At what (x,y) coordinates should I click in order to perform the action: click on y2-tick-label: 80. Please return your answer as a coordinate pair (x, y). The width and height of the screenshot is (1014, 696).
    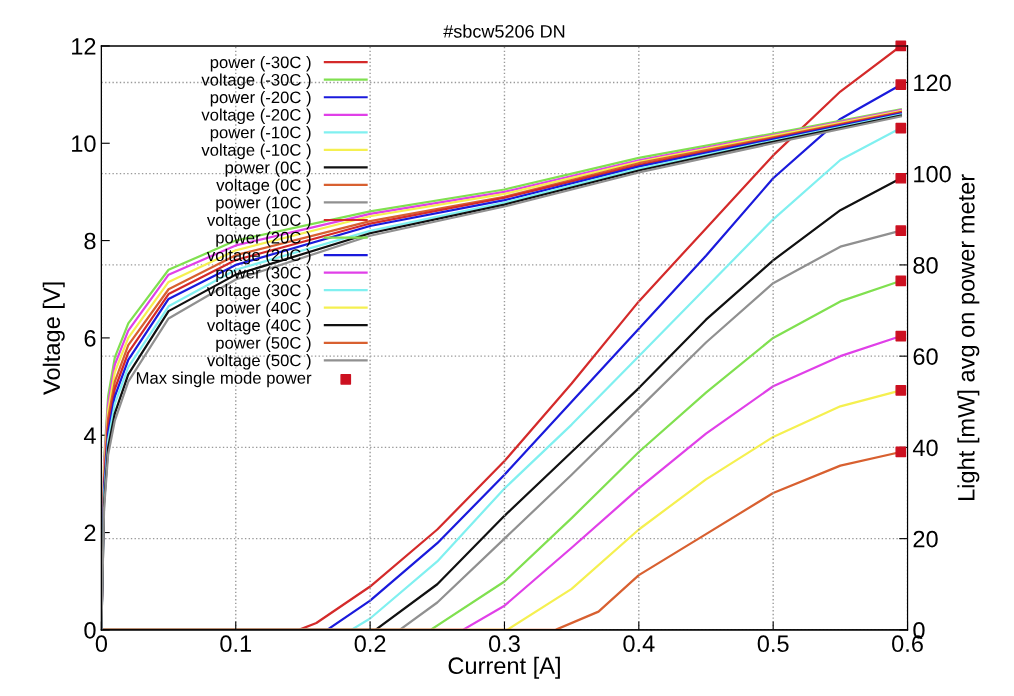
    Looking at the image, I should click on (925, 265).